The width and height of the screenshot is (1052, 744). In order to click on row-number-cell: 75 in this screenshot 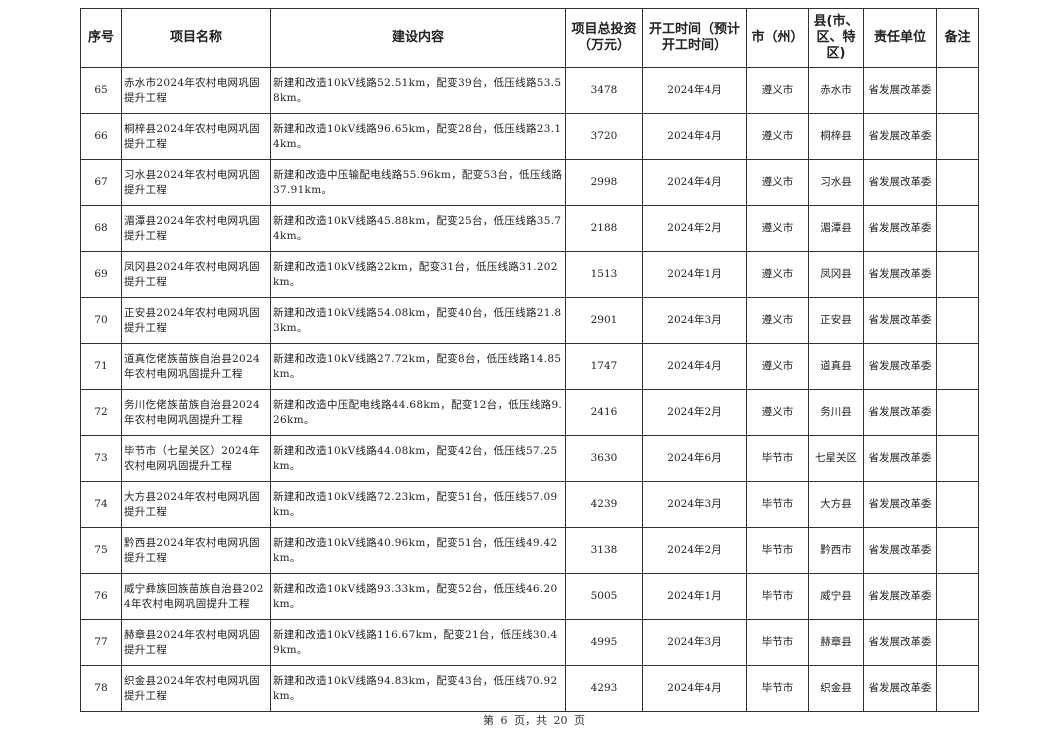, I will do `click(101, 550)`.